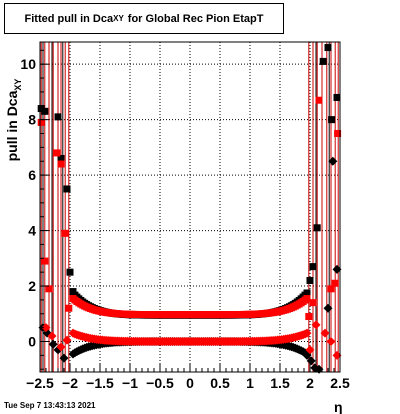 The image size is (400, 414). I want to click on y-tick-label: 4, so click(32, 231).